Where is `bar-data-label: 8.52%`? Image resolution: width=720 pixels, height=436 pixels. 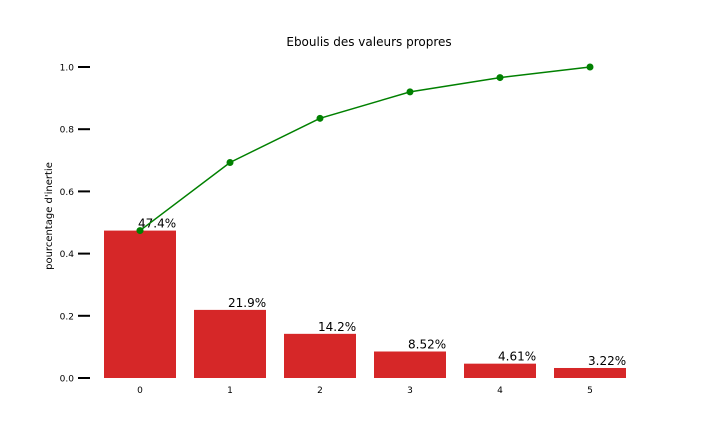
bar-data-label: 8.52% is located at coordinates (427, 345).